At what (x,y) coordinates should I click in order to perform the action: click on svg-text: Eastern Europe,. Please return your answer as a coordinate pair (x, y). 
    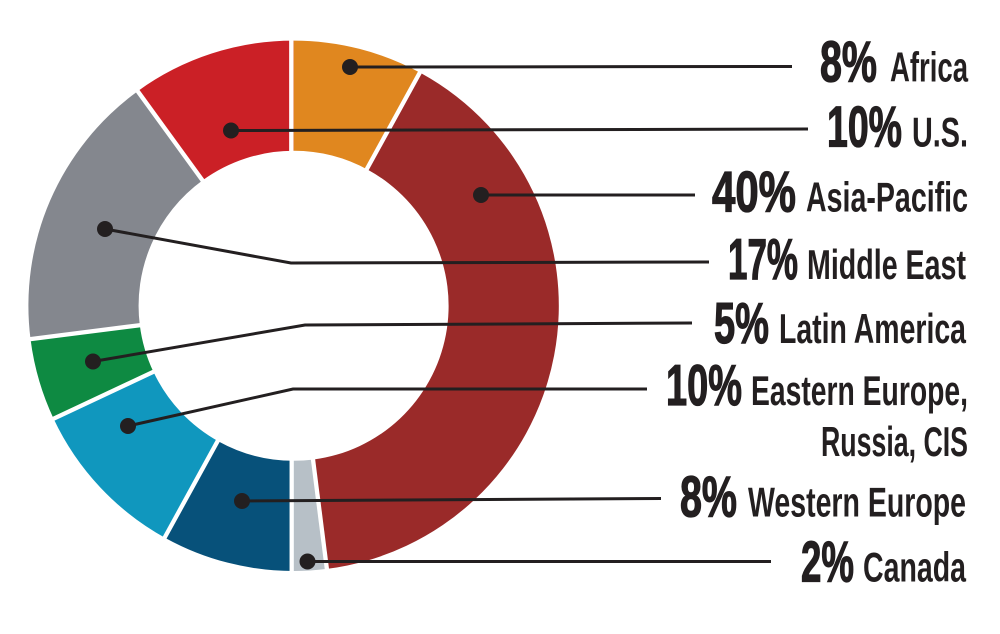
    Looking at the image, I should click on (859, 390).